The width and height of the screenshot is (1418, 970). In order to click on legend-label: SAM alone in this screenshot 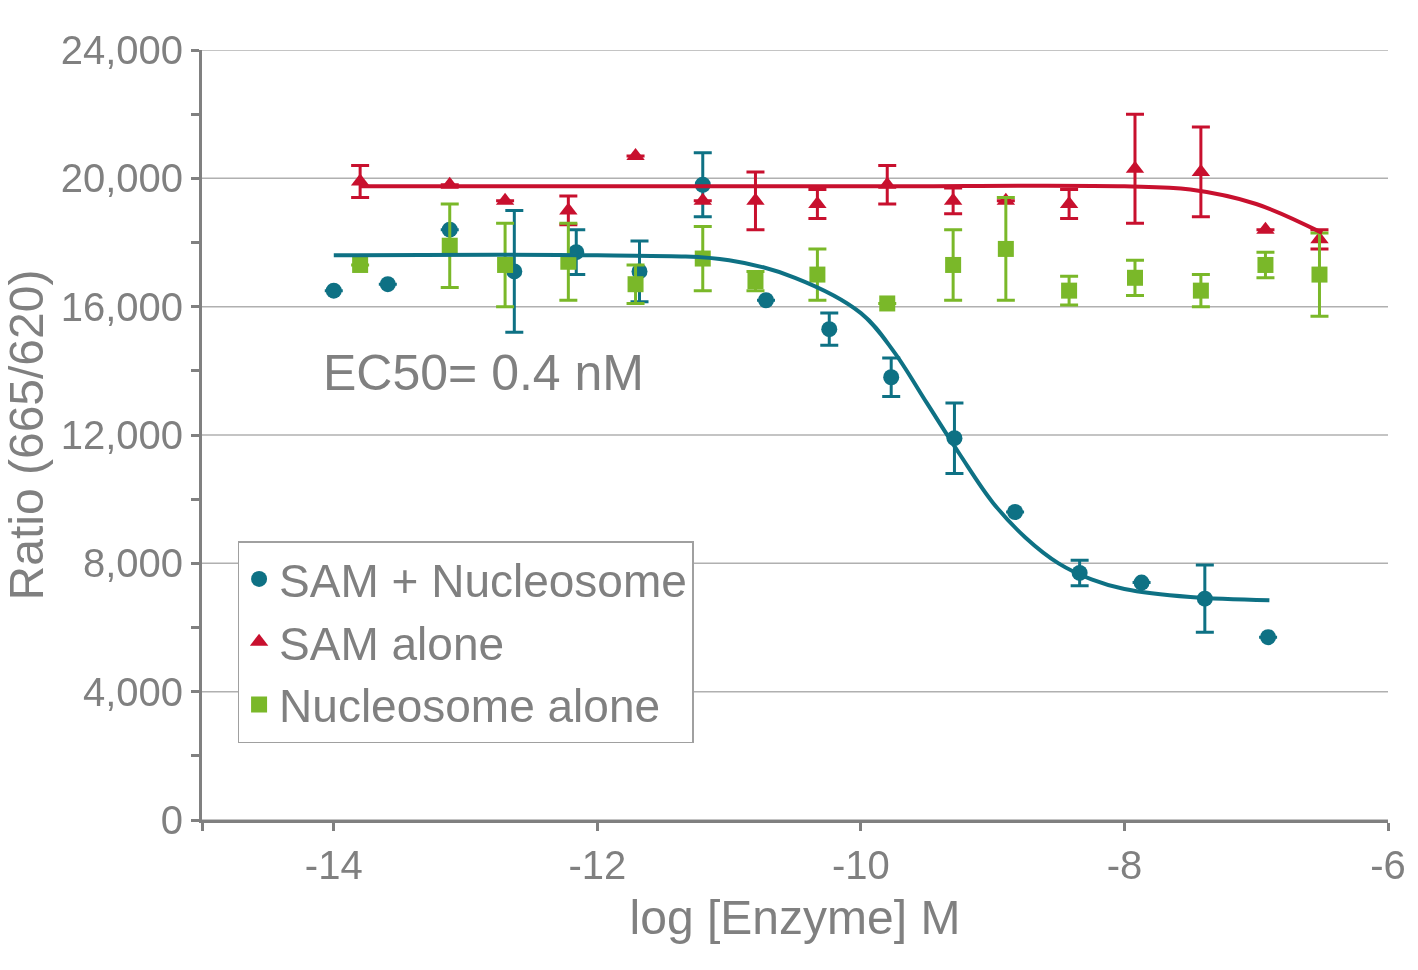, I will do `click(392, 643)`.